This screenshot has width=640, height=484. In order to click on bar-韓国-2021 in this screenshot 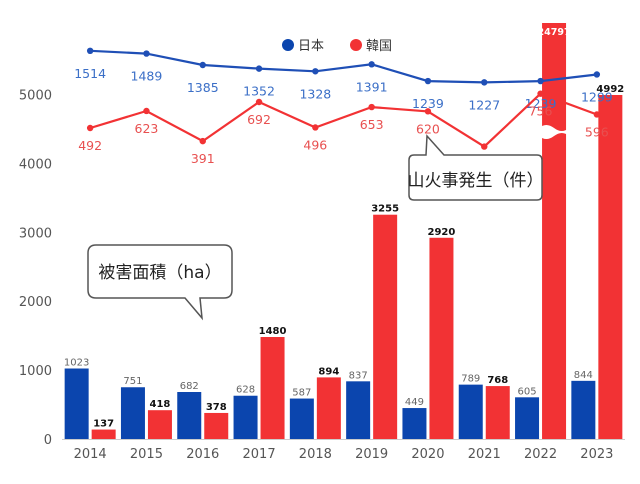, I will do `click(497, 412)`.